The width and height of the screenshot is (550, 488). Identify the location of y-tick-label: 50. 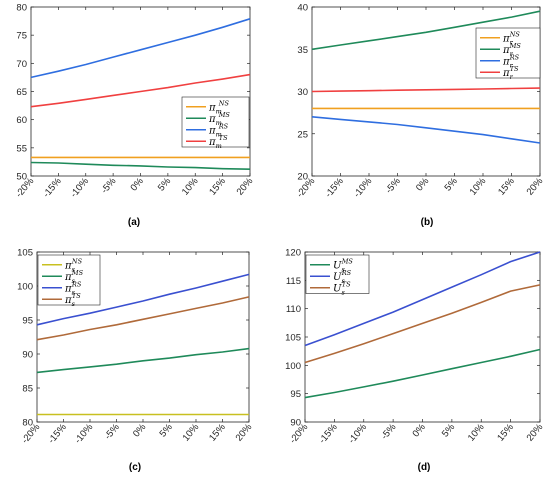
(21, 177).